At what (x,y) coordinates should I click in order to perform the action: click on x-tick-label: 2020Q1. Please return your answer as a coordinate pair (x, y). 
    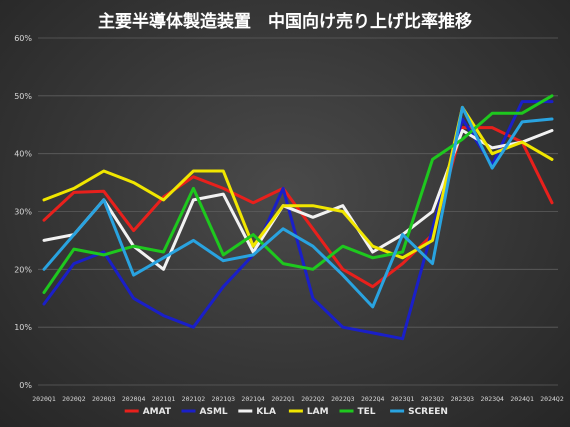
    Looking at the image, I should click on (44, 399).